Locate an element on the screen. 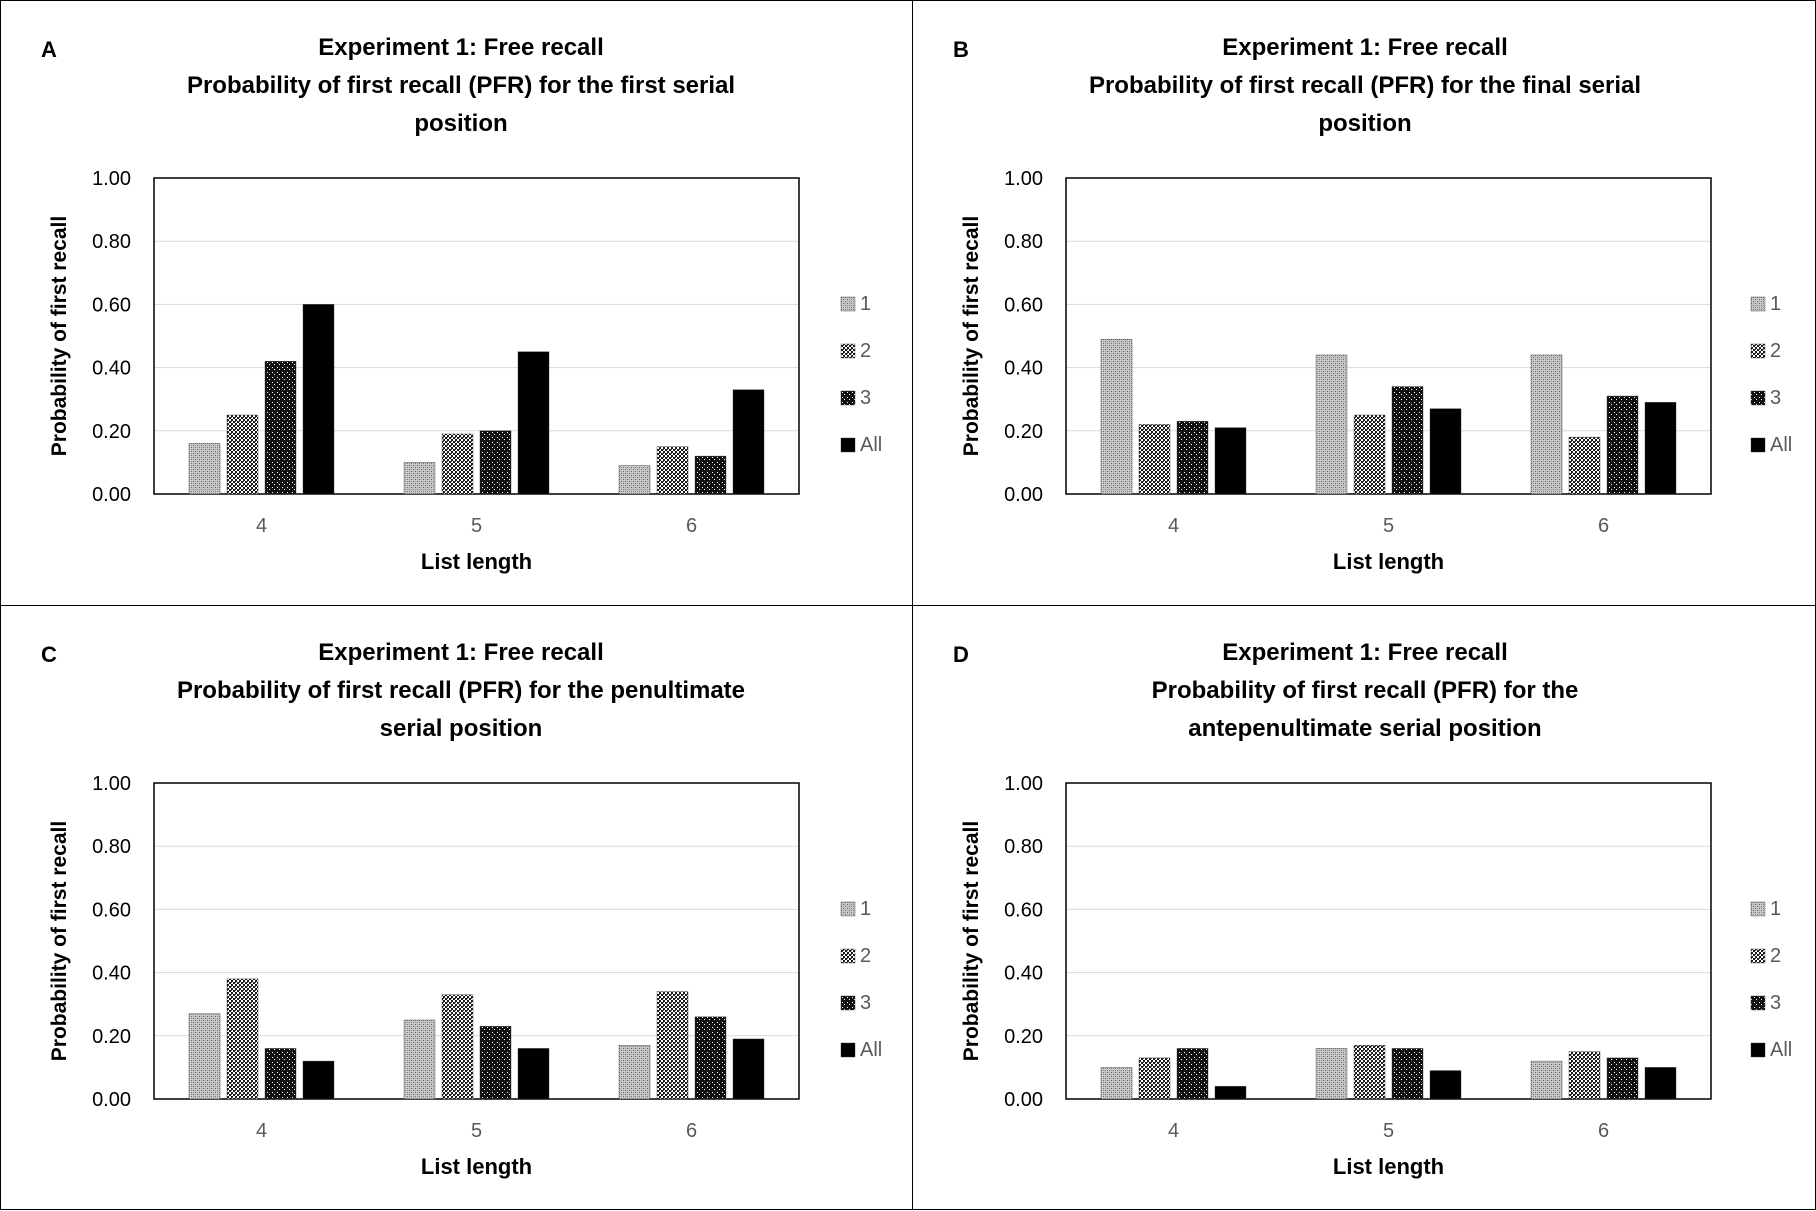  x-tick-label: 6 is located at coordinates (691, 526).